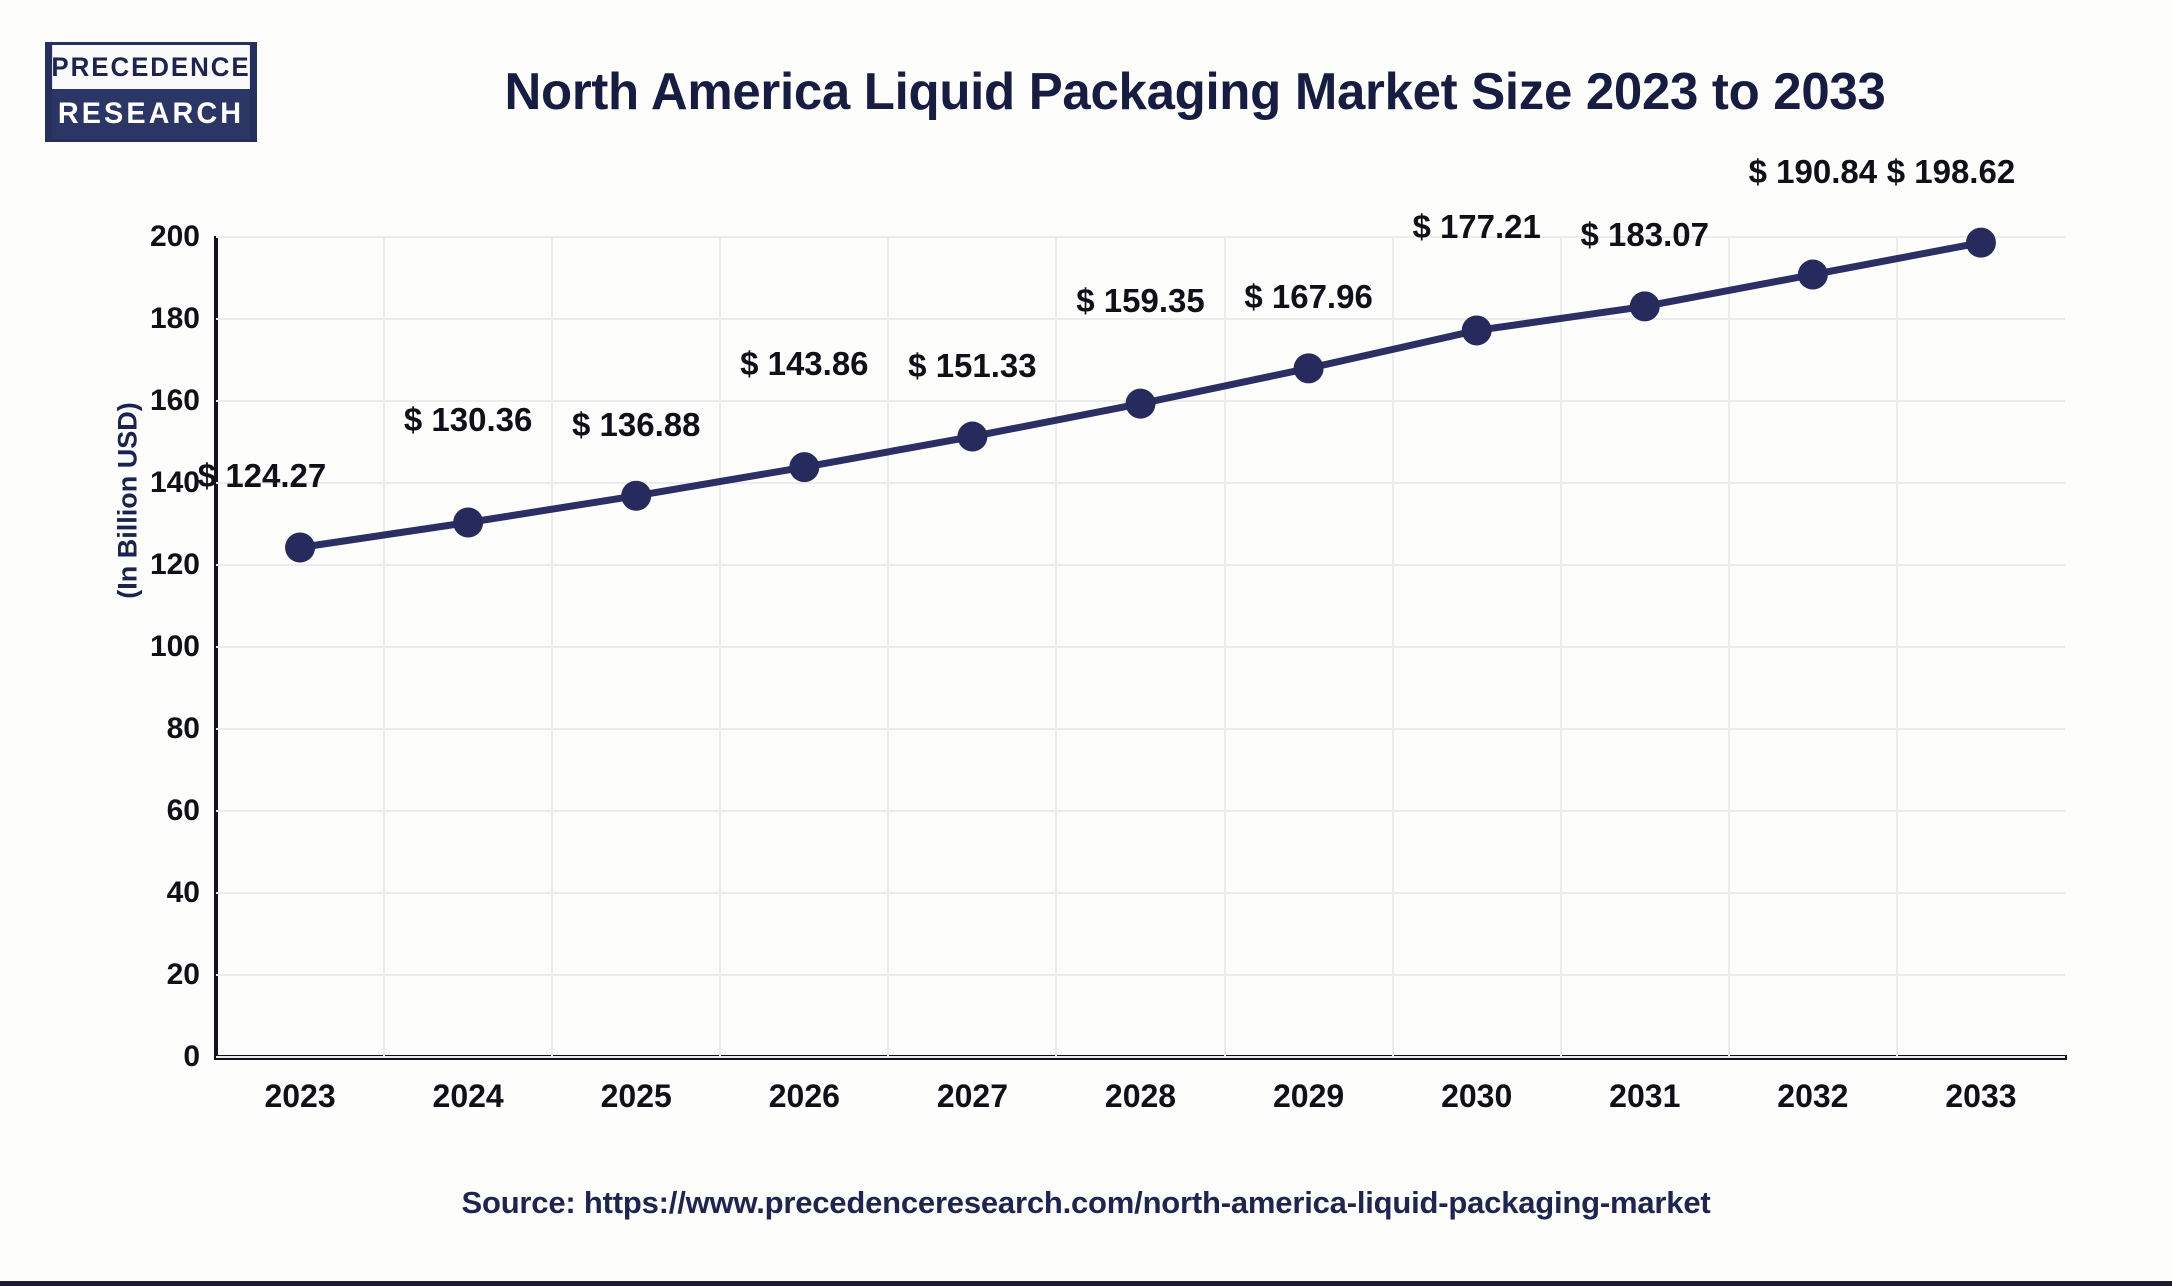 The width and height of the screenshot is (2172, 1286). Describe the element at coordinates (174, 318) in the screenshot. I see `y-axis-tick-label: 180` at that location.